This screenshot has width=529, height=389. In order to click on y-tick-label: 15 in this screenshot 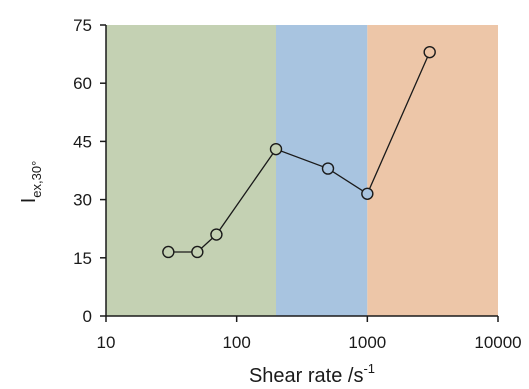, I will do `click(82, 258)`.